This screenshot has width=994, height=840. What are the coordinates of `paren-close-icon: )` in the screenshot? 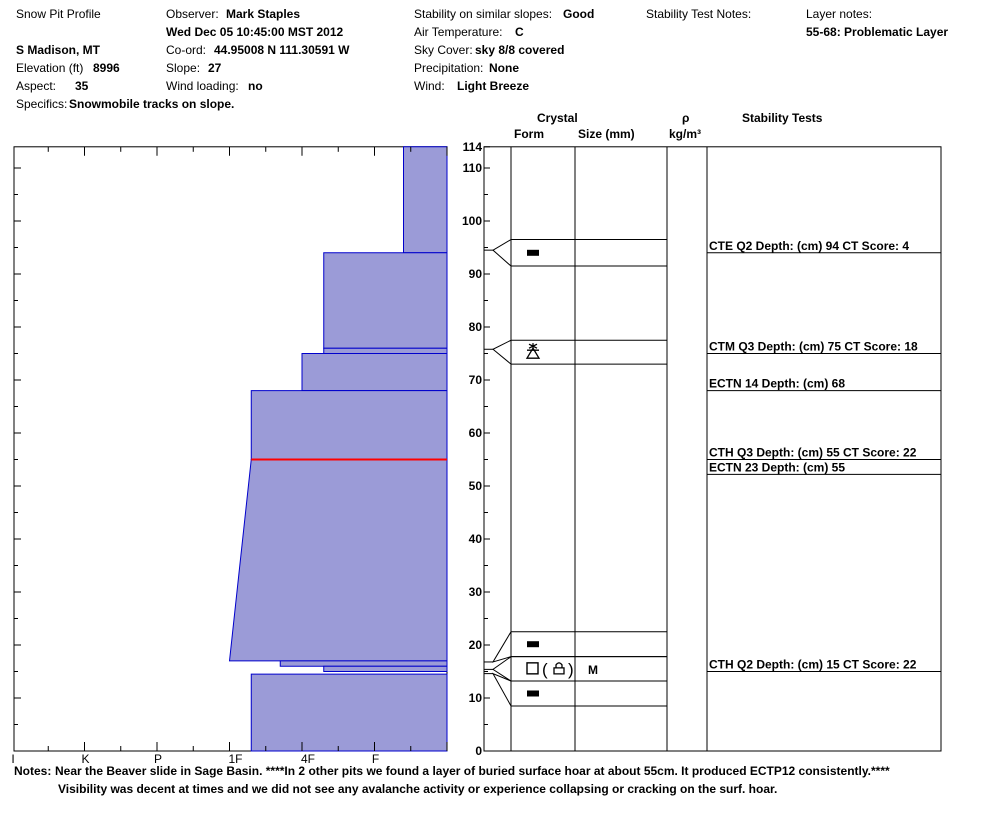 It's located at (571, 669).